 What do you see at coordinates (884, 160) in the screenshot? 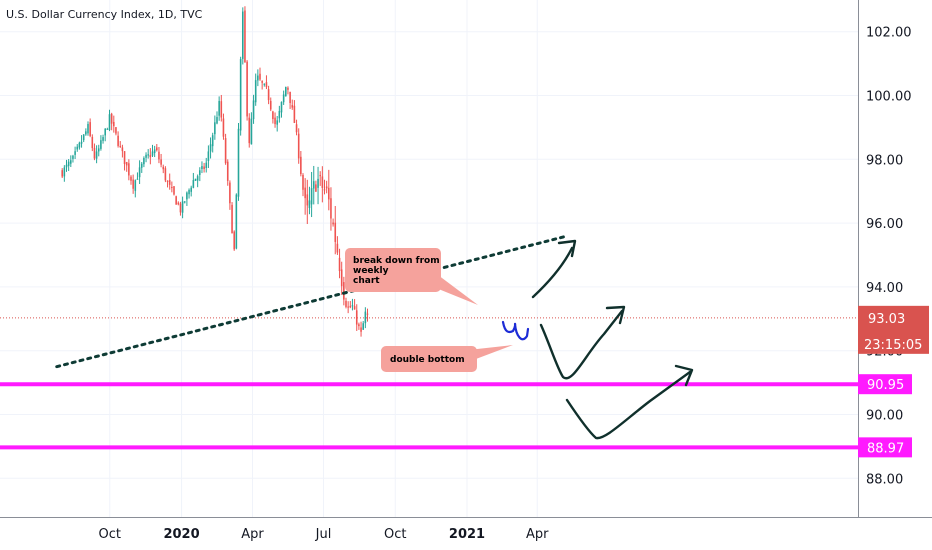
I see `y-tick-label: 98.00` at bounding box center [884, 160].